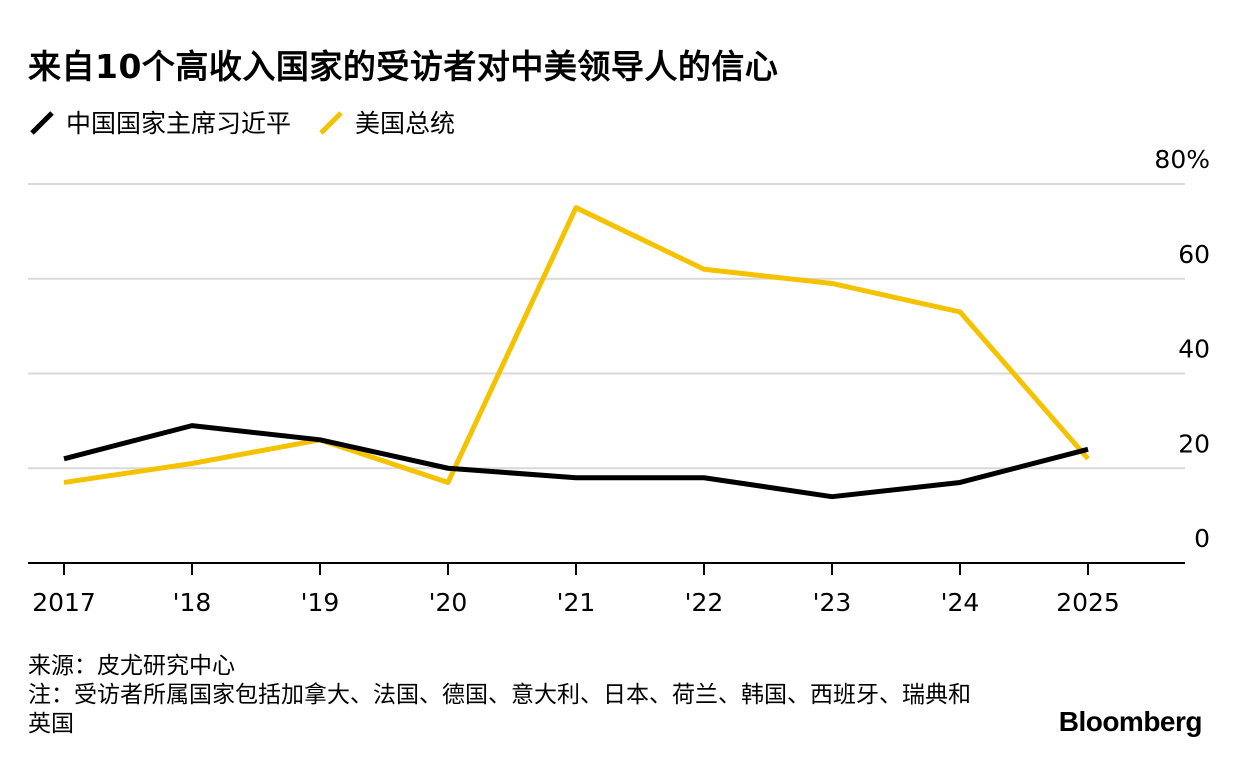 The image size is (1240, 770). Describe the element at coordinates (403, 66) in the screenshot. I see `chart-title: 来自10个高收入国家的受访者对中美领导人的信心` at that location.